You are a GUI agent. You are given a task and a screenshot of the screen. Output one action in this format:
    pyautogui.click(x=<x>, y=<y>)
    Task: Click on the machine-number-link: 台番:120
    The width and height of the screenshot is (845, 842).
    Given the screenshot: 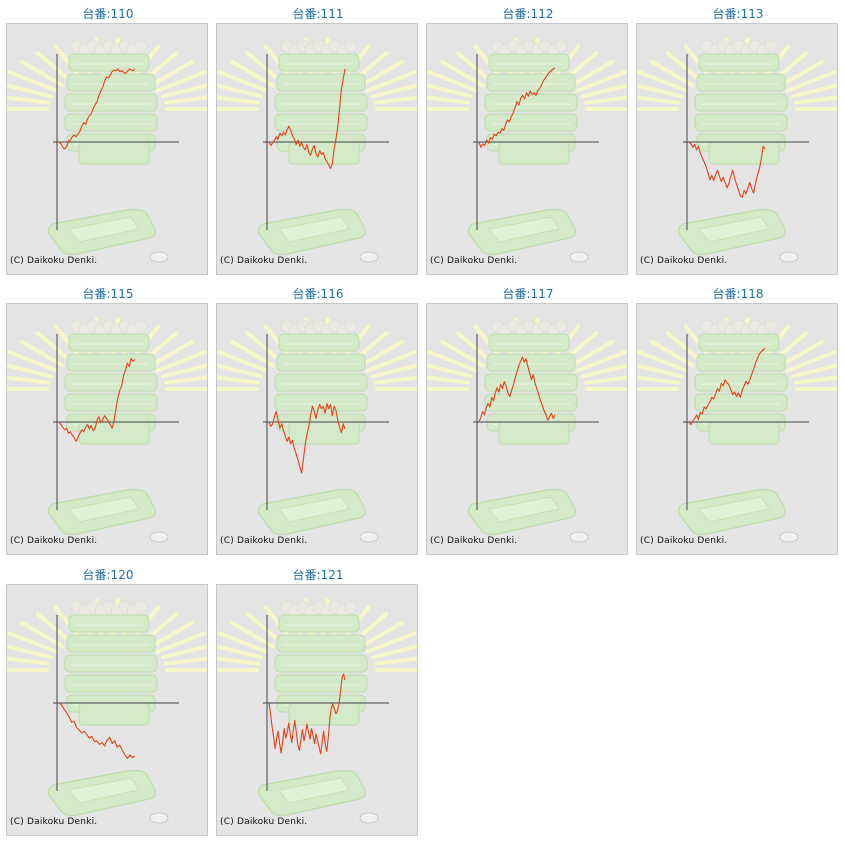 What is the action you would take?
    pyautogui.click(x=108, y=575)
    